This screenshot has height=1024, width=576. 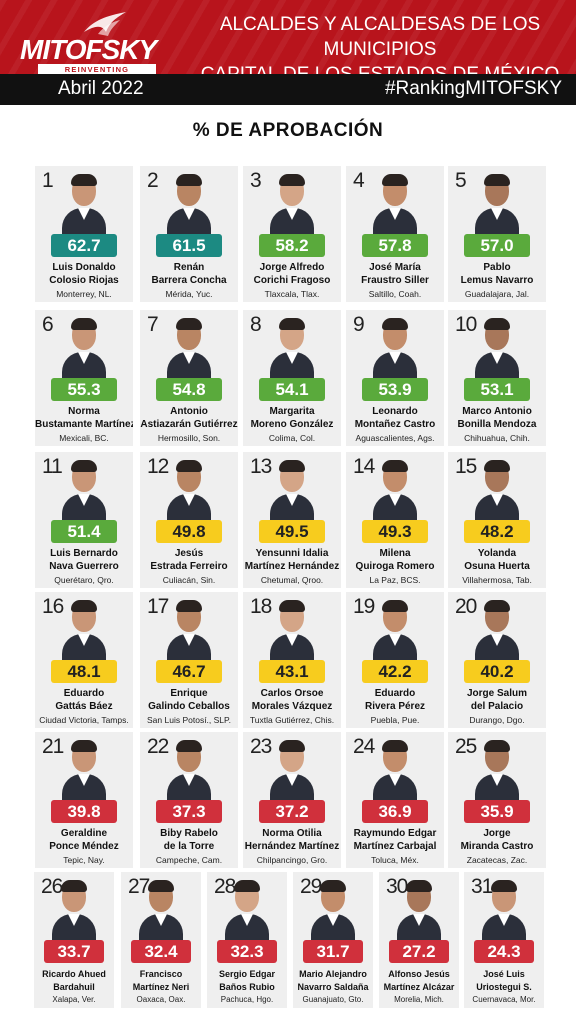 What do you see at coordinates (497, 846) in the screenshot?
I see `mayor-last-name: Miranda Castro` at bounding box center [497, 846].